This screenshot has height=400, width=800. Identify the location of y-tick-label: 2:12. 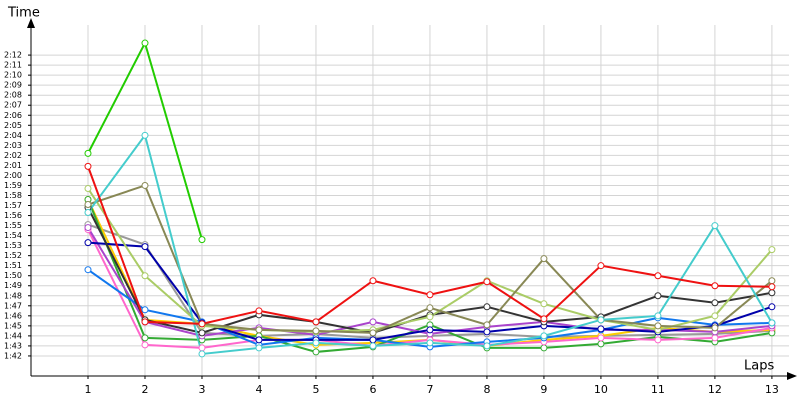
(13, 55).